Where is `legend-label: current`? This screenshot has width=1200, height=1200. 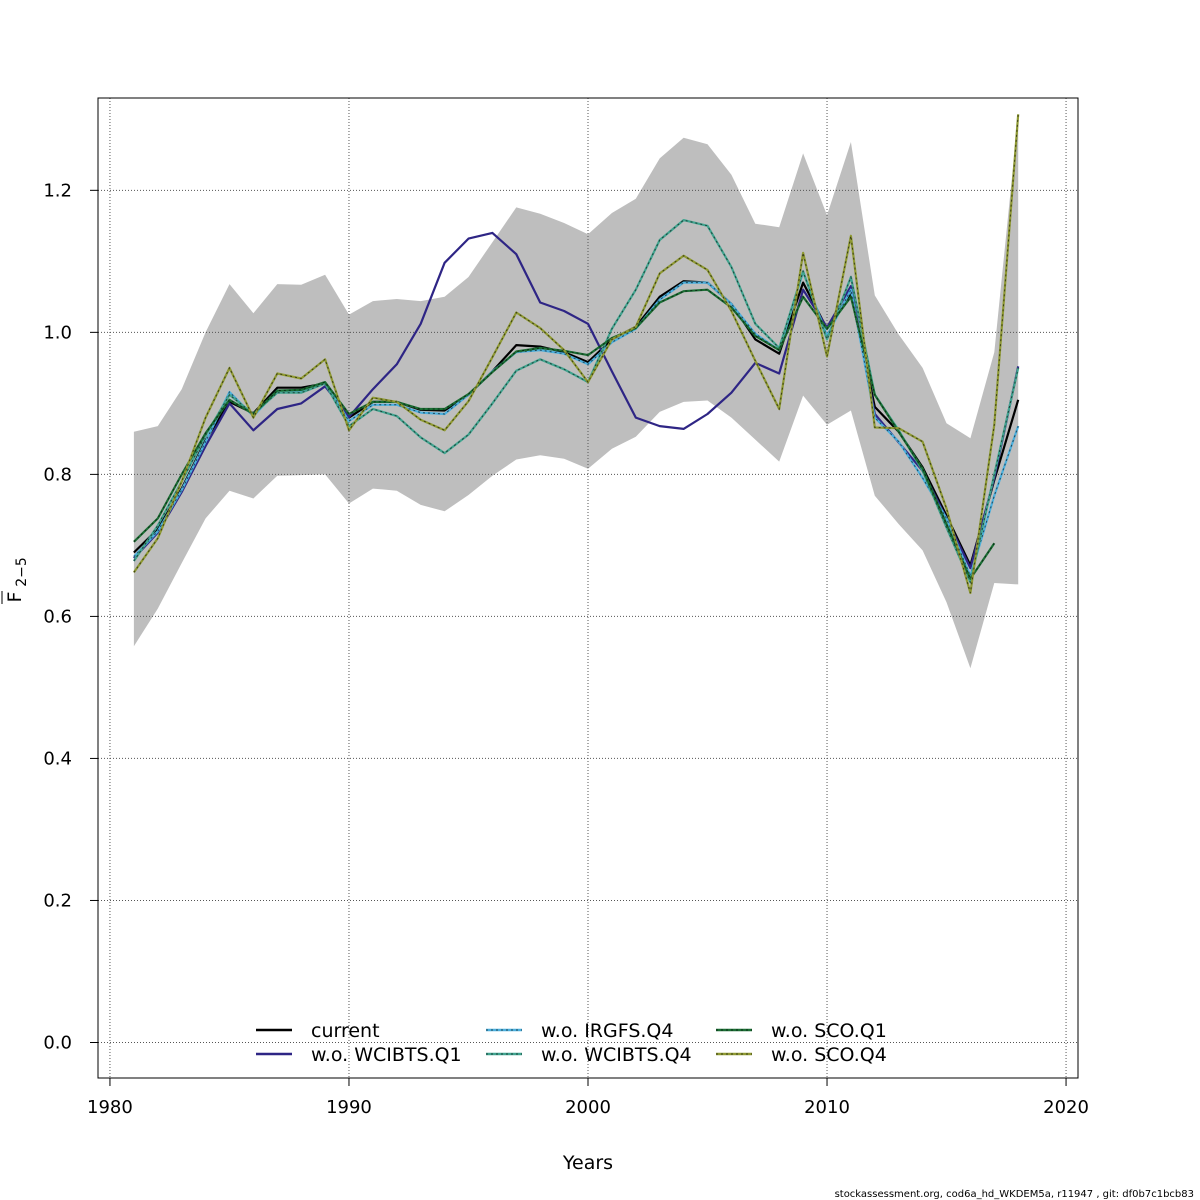
legend-label: current is located at coordinates (345, 1031).